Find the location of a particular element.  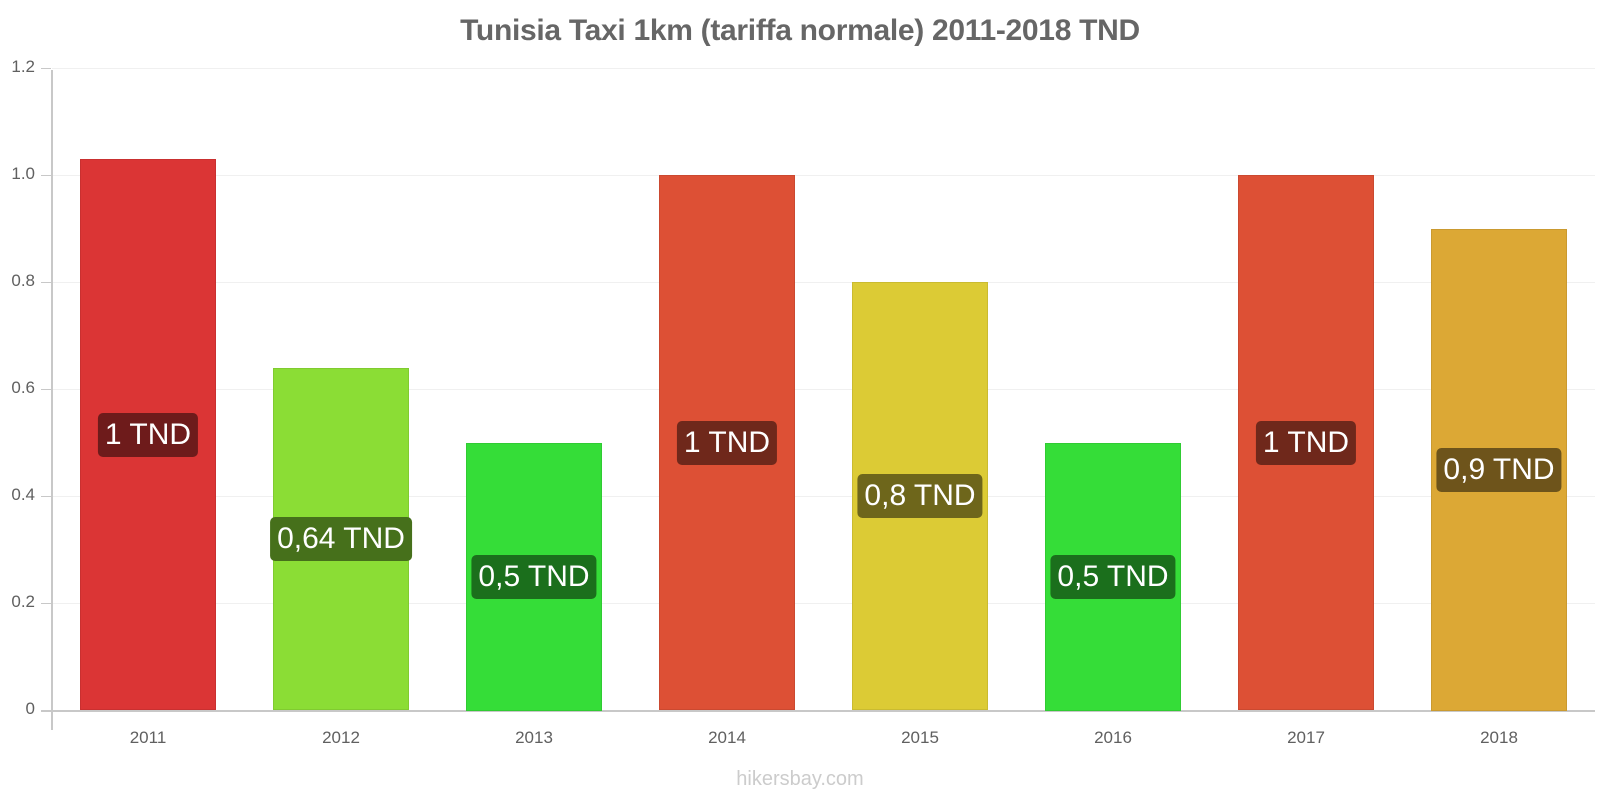

credit-watermark: hikersbay.com is located at coordinates (800, 779).